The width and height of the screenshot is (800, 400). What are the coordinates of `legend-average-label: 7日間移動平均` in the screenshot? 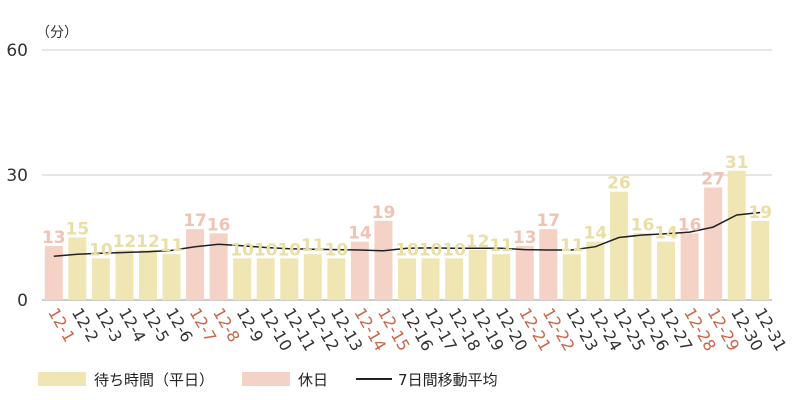 It's located at (448, 379).